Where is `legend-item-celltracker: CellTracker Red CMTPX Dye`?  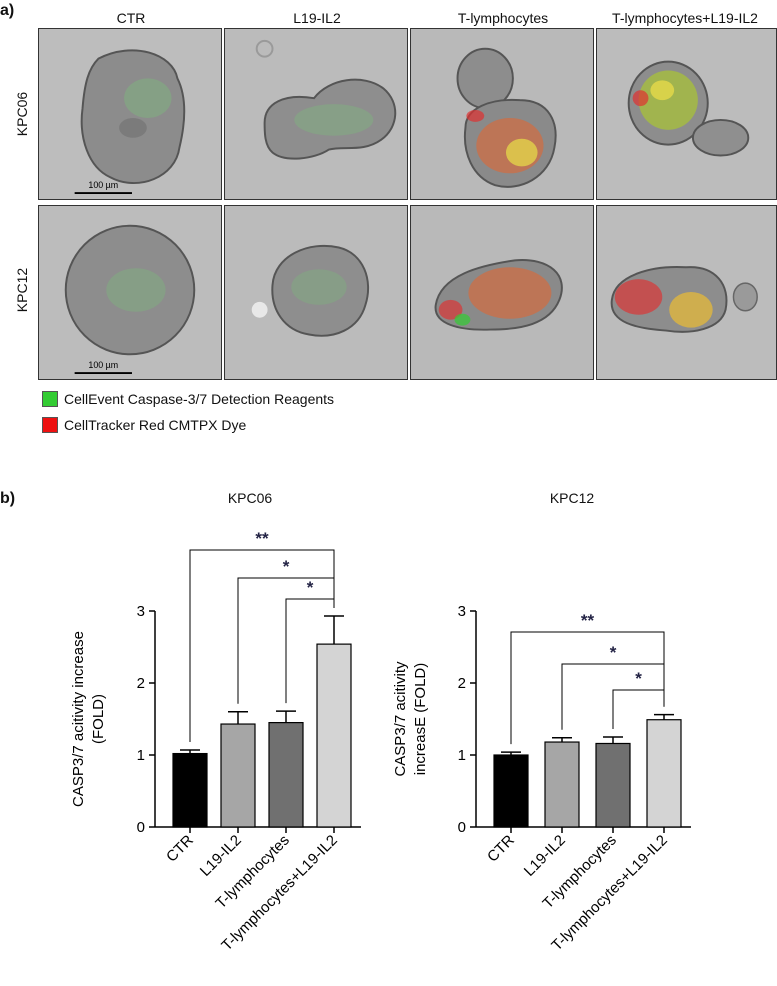
legend-item-celltracker: CellTracker Red CMTPX Dye is located at coordinates (144, 425).